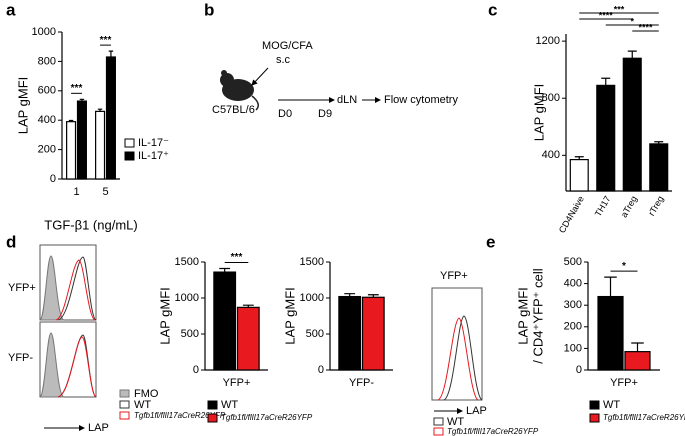  I want to click on mouse-icon, so click(239, 90).